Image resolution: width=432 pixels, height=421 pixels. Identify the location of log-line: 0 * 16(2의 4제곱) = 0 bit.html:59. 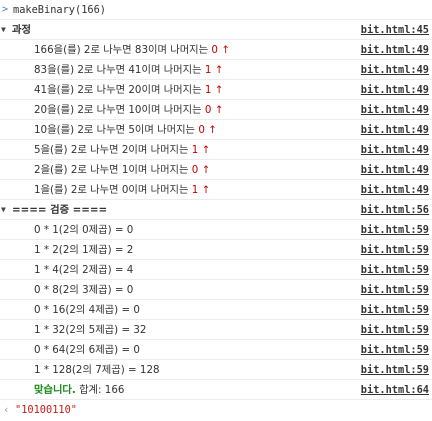
(216, 310).